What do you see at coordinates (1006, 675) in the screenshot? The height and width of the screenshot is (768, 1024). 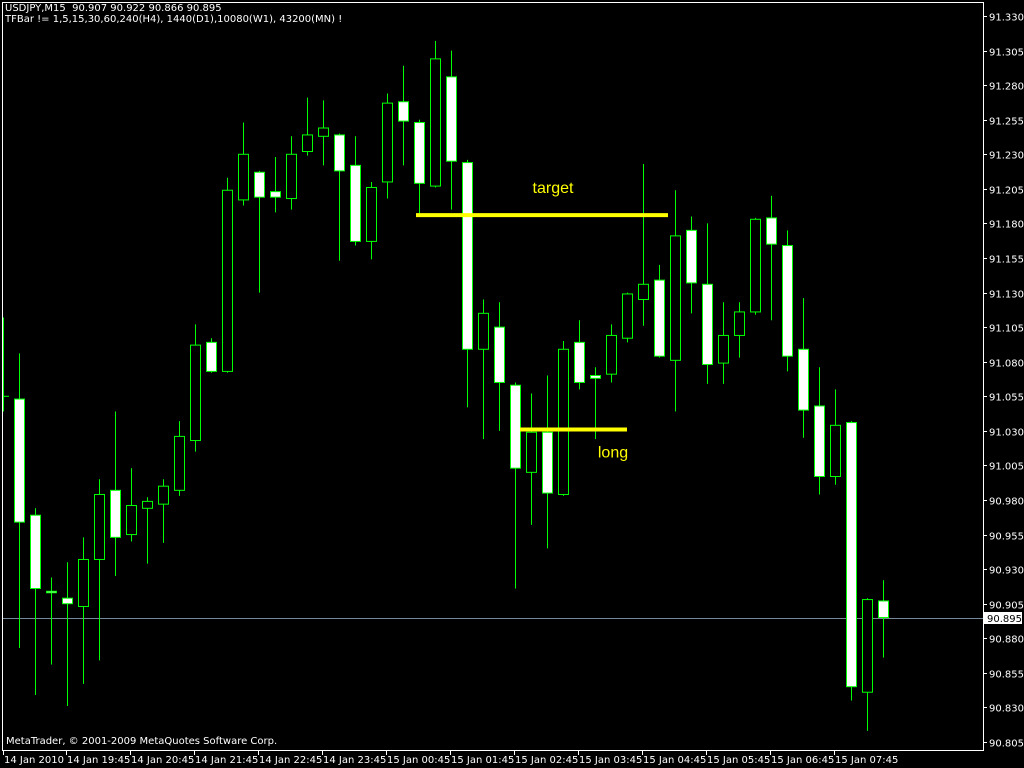 I see `price-tick-label: 90.855` at bounding box center [1006, 675].